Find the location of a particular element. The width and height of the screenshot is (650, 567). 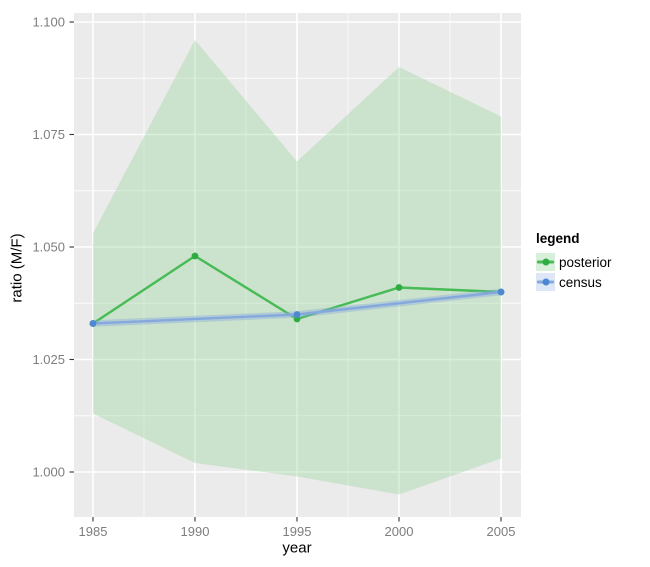

x-tick-label: 1990 is located at coordinates (195, 531).